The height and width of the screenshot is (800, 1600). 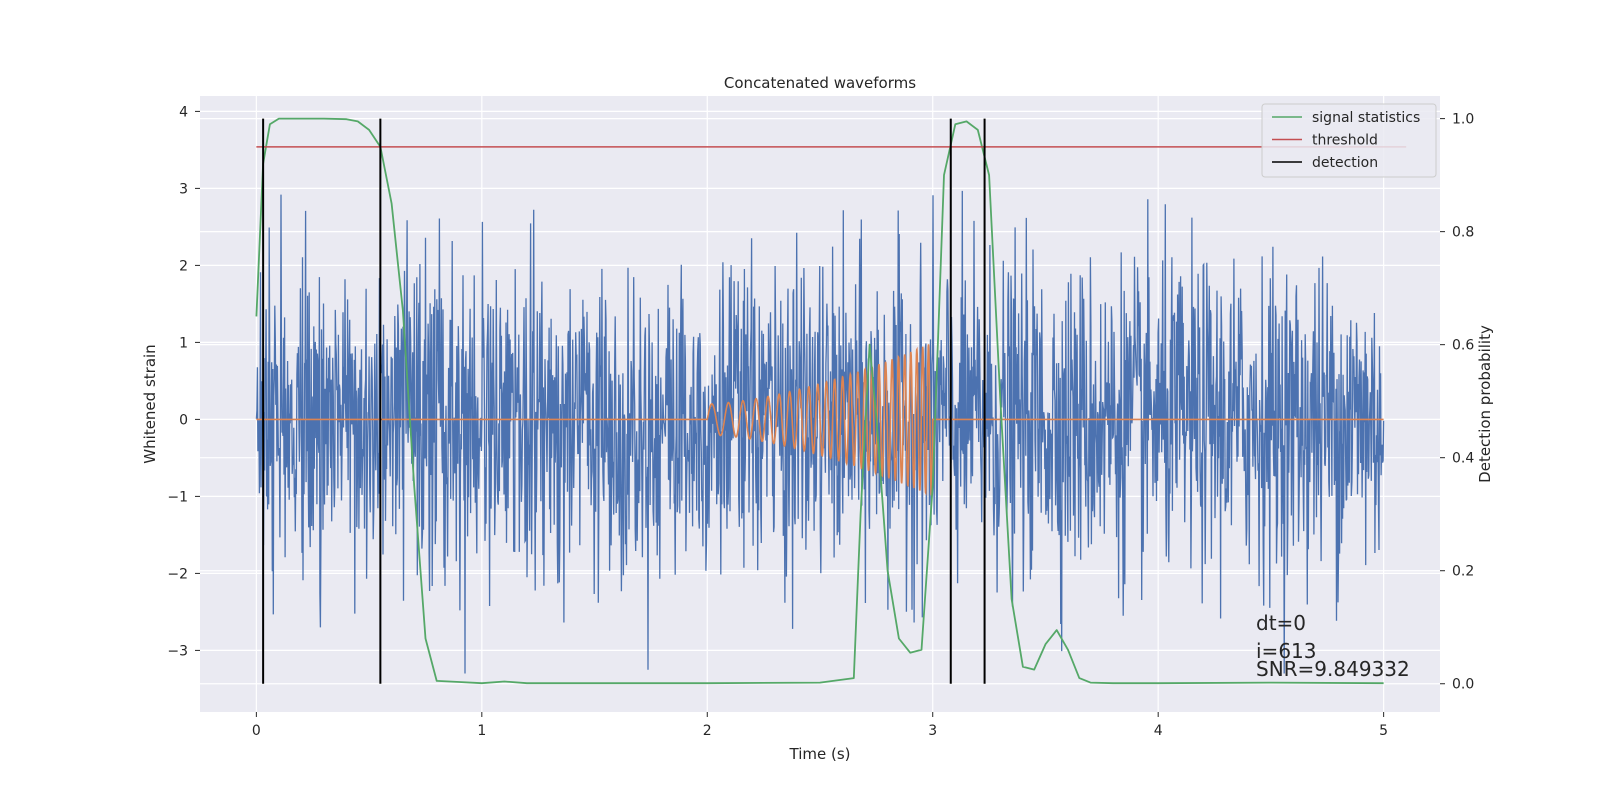 I want to click on annotation-i: i=613, so click(x=1286, y=651).